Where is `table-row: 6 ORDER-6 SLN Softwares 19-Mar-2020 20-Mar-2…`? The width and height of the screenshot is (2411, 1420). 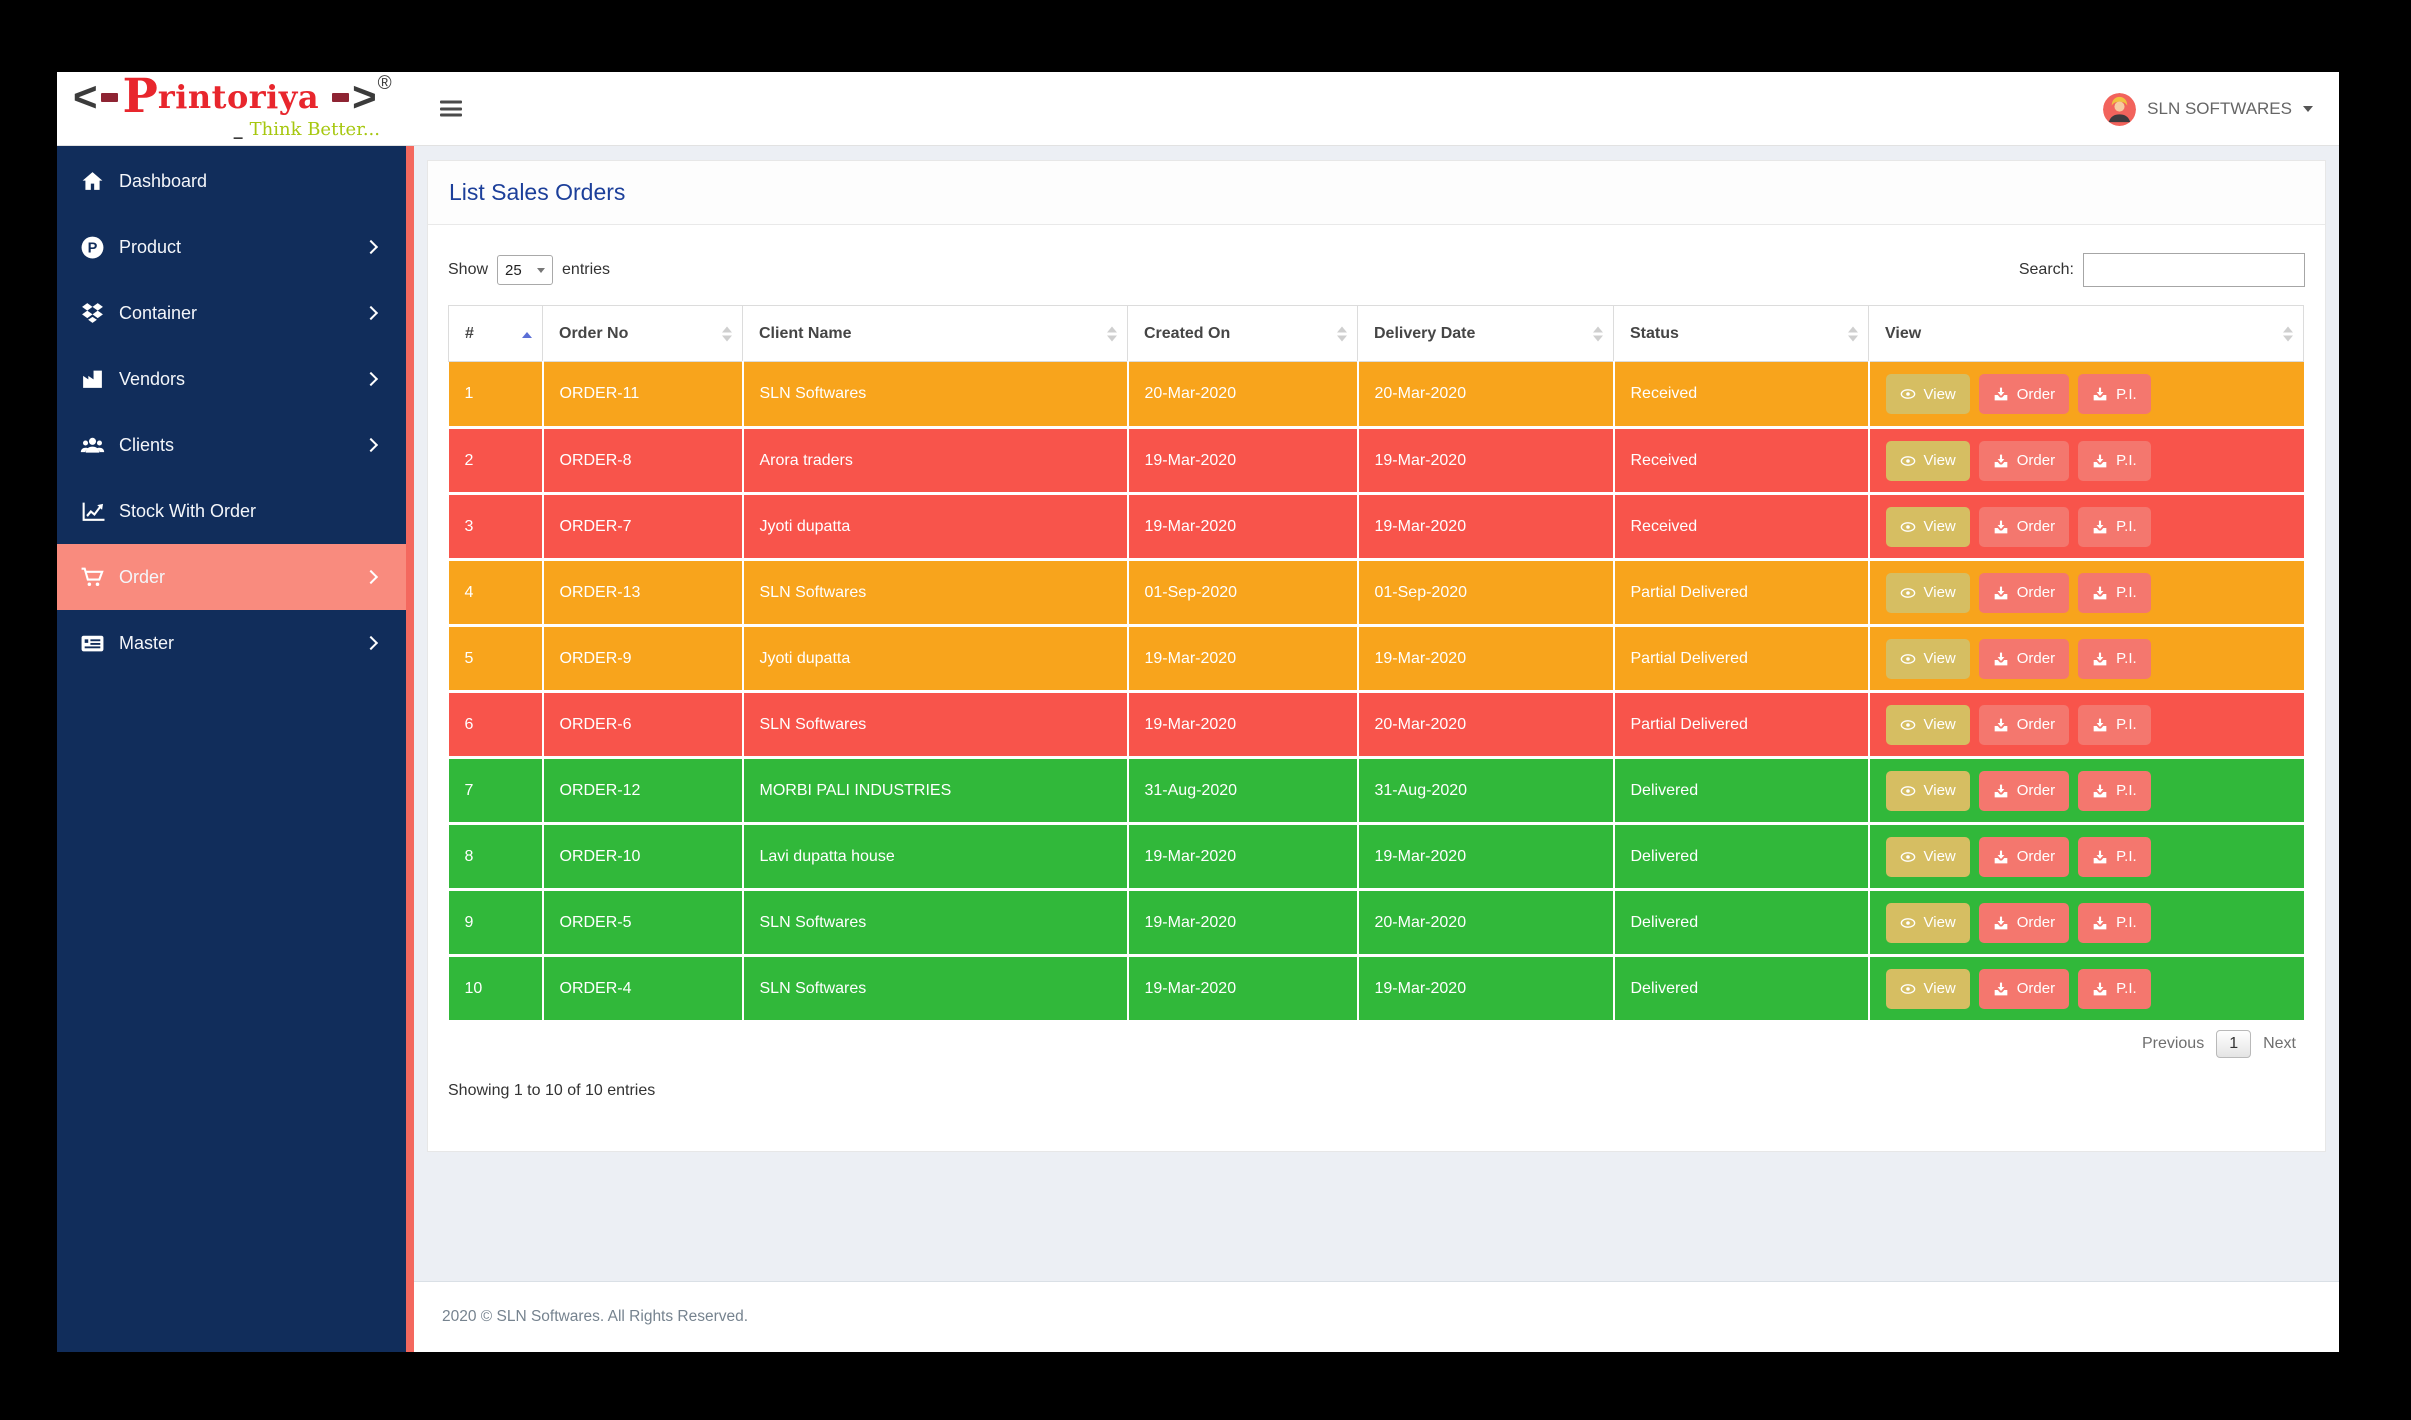 table-row: 6 ORDER-6 SLN Softwares 19-Mar-2020 20-Mar-2… is located at coordinates (1376, 725).